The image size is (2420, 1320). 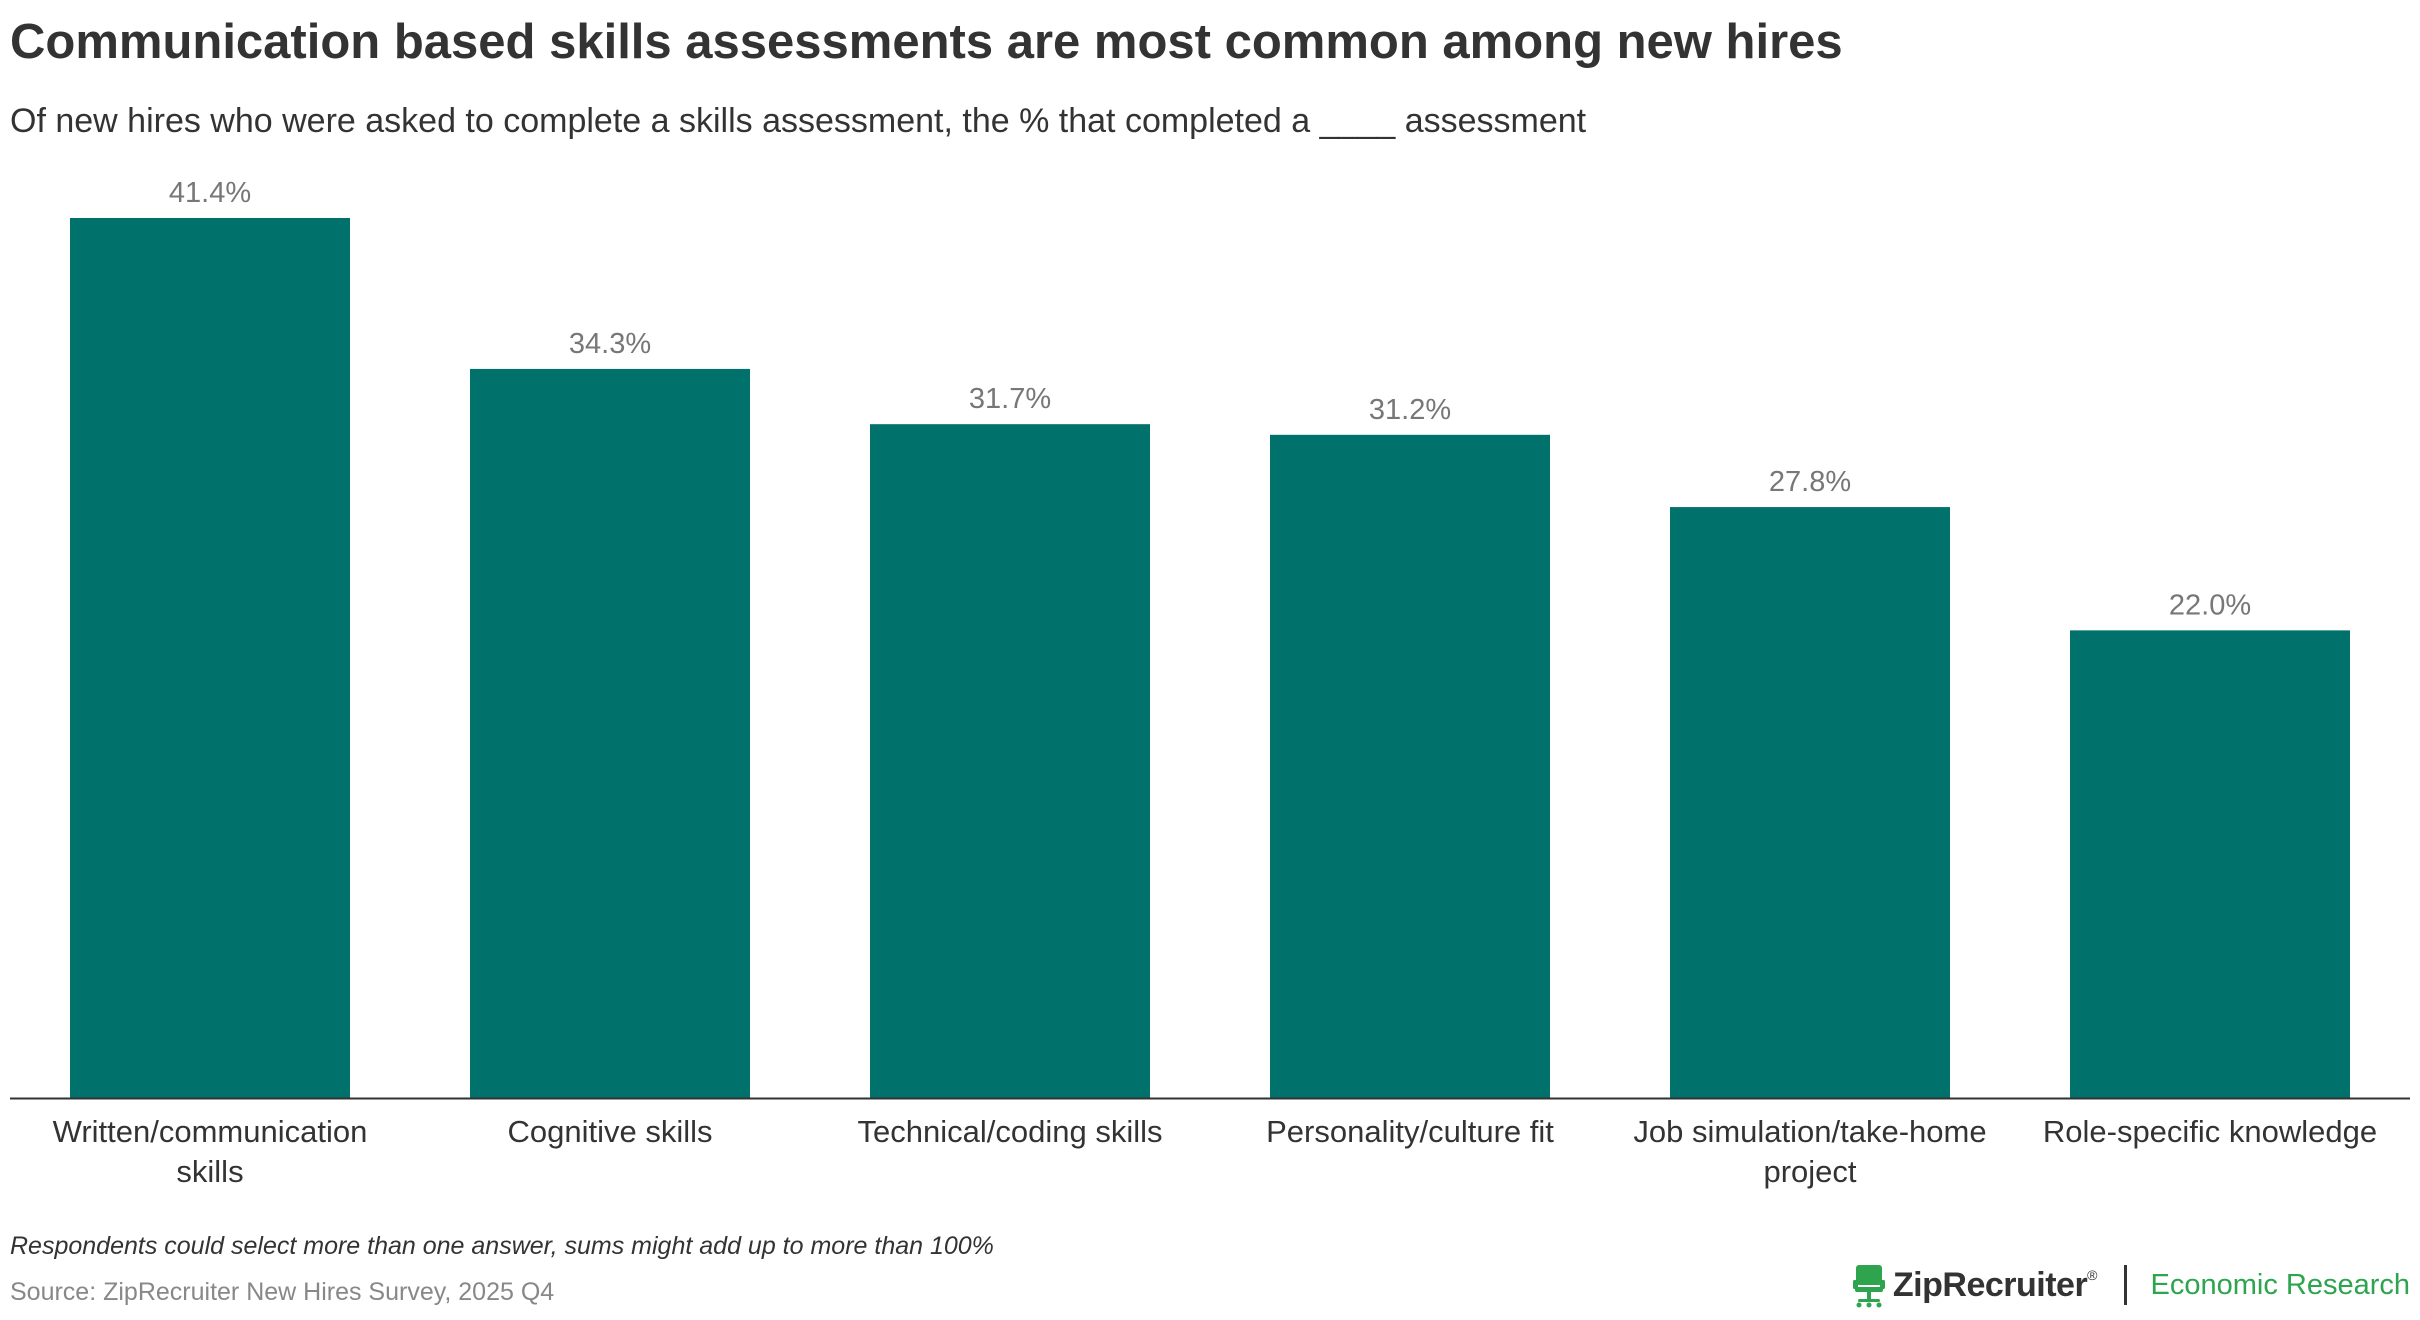 What do you see at coordinates (2280, 1284) in the screenshot?
I see `brand-department: Economic Research` at bounding box center [2280, 1284].